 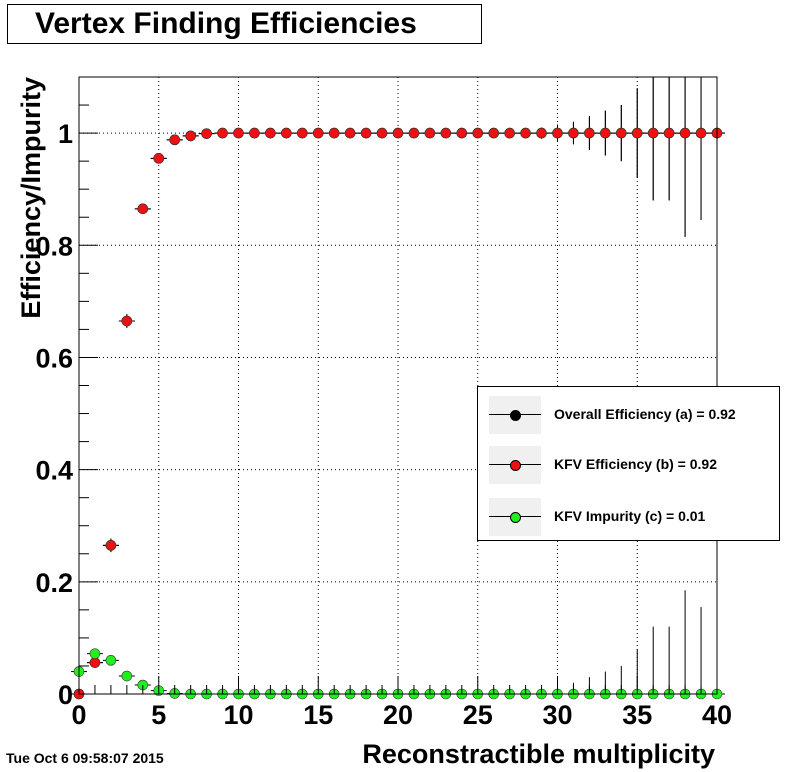 What do you see at coordinates (158, 715) in the screenshot?
I see `x-tick-label: 5` at bounding box center [158, 715].